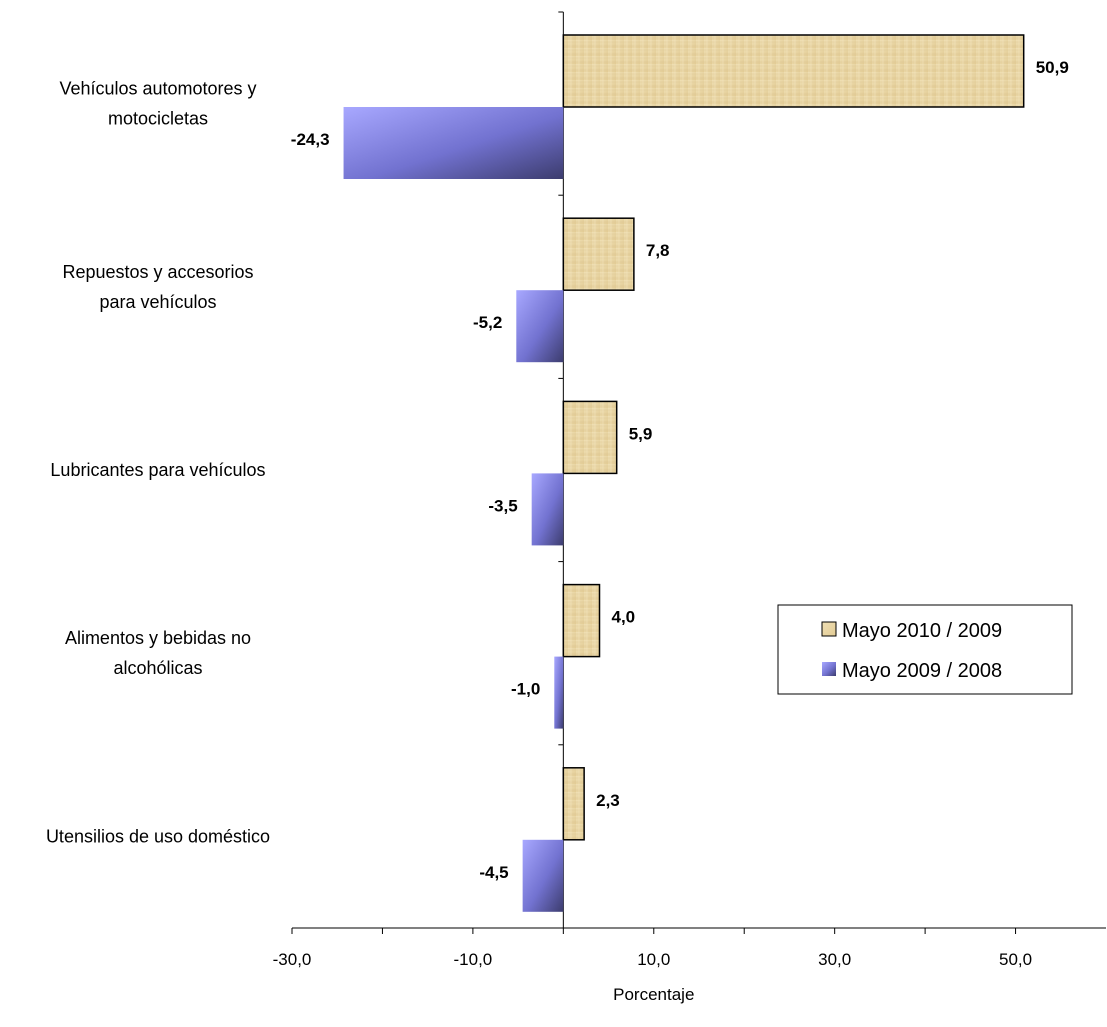  I want to click on data-label: 7,8, so click(658, 250).